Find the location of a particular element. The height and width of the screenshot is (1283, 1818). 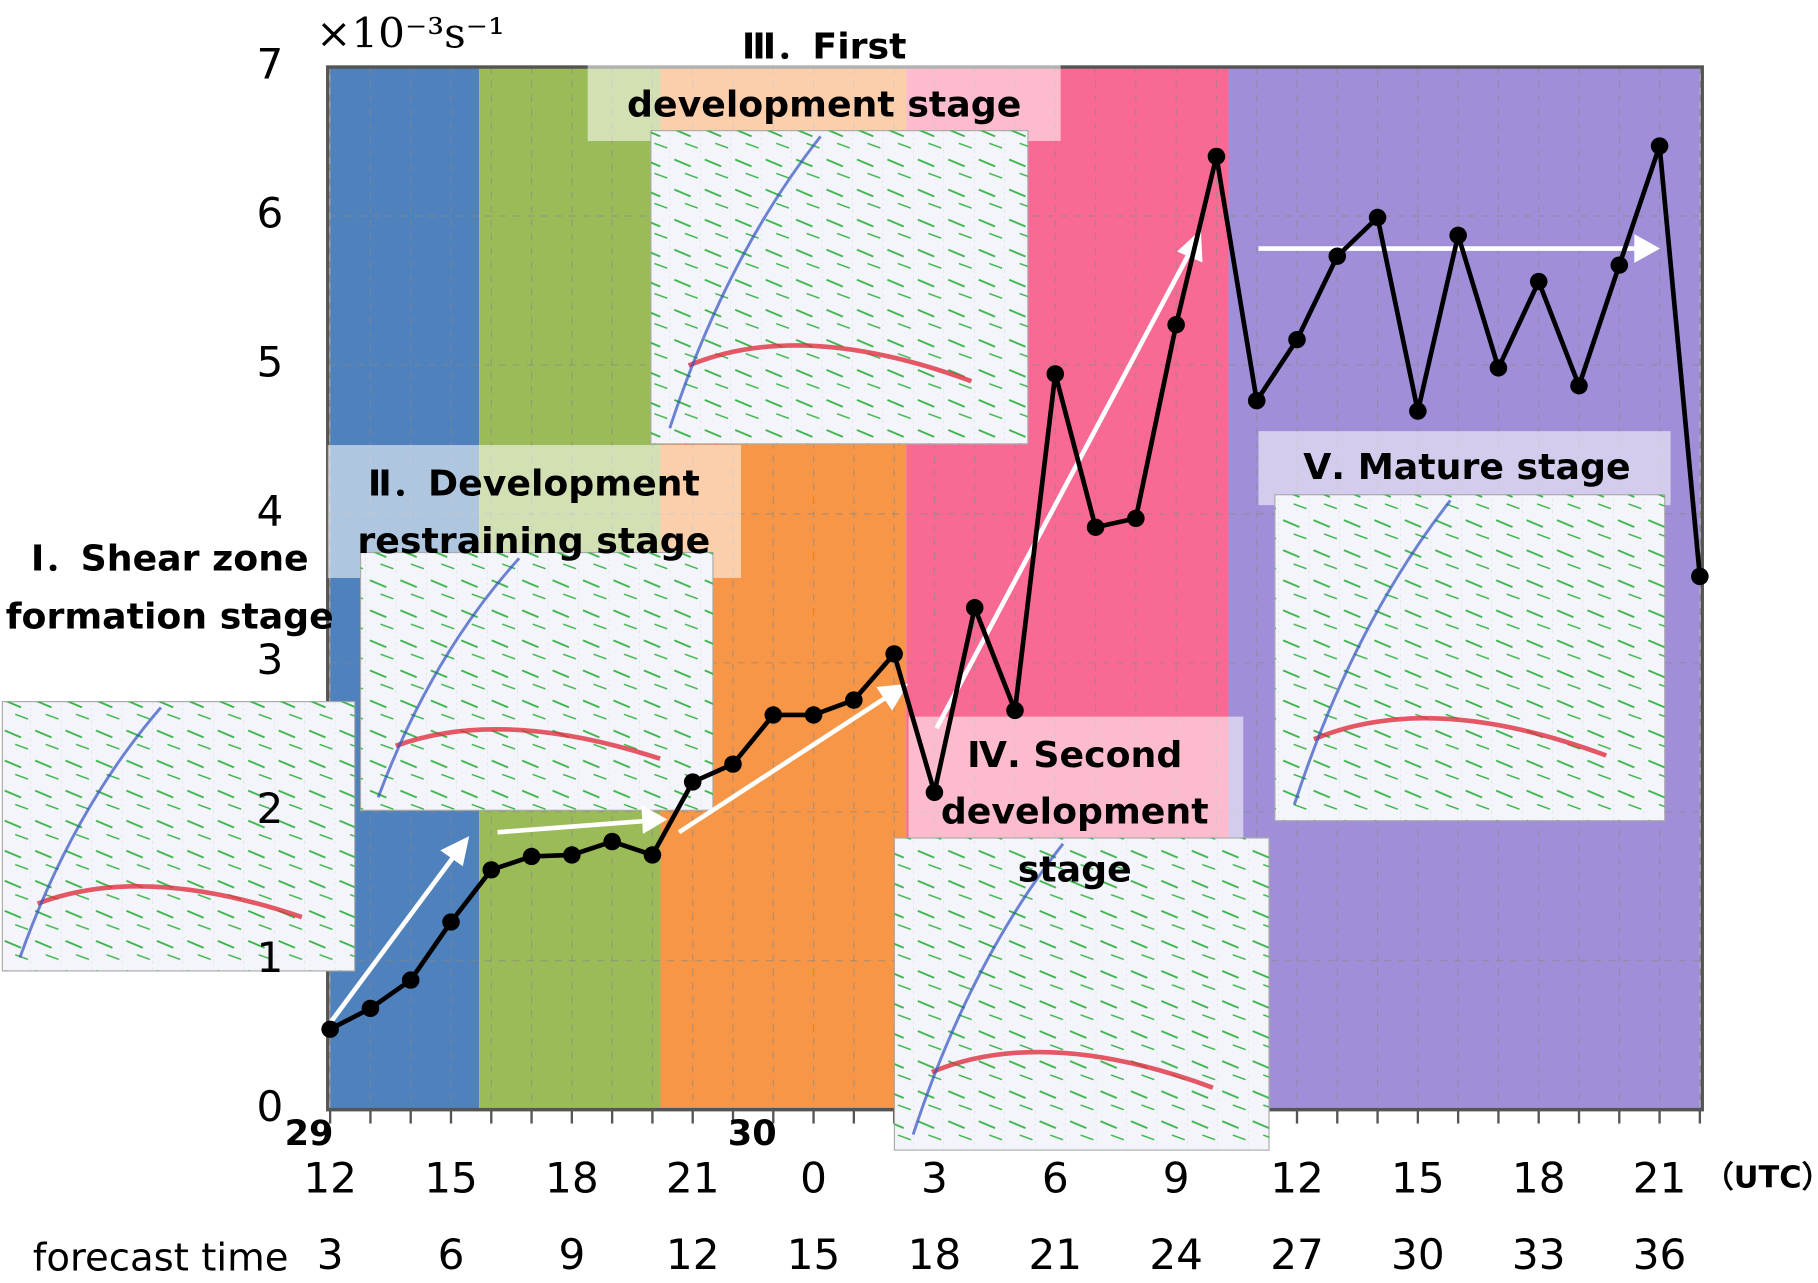

stage-label: Ⅴ. Mature stage is located at coordinates (1466, 467).